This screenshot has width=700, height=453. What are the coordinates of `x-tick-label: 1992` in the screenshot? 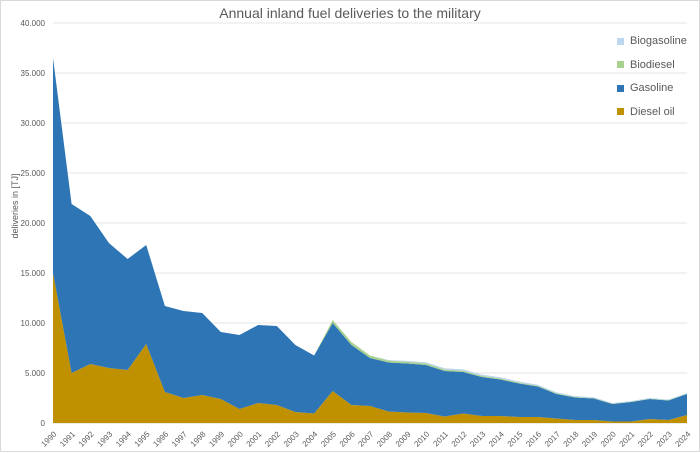 It's located at (86, 438).